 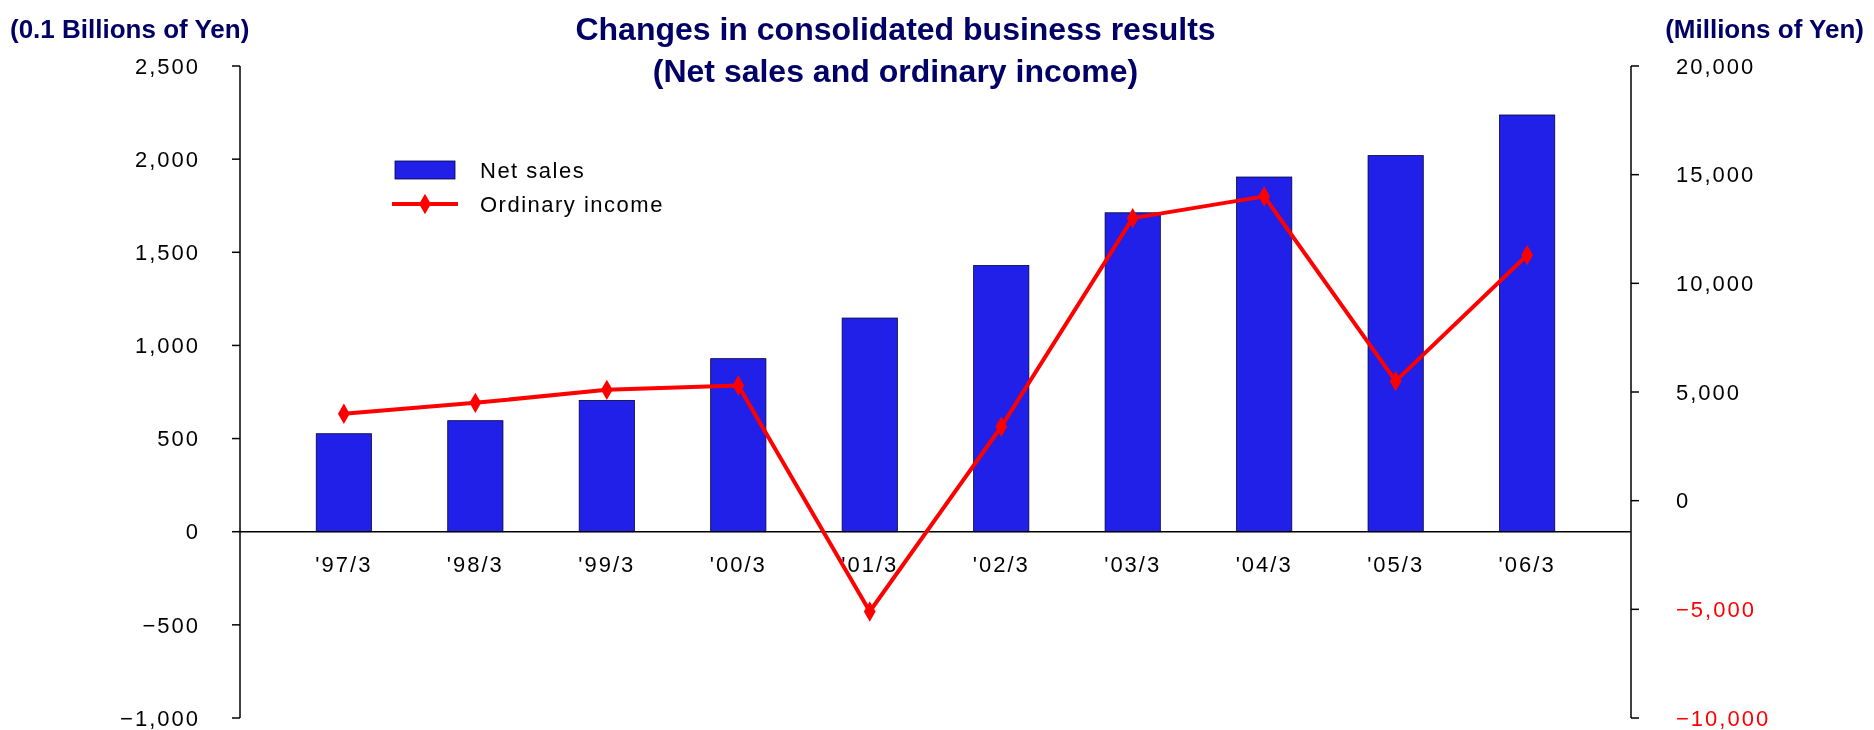 I want to click on y-tick-label: 2,000, so click(x=167, y=159).